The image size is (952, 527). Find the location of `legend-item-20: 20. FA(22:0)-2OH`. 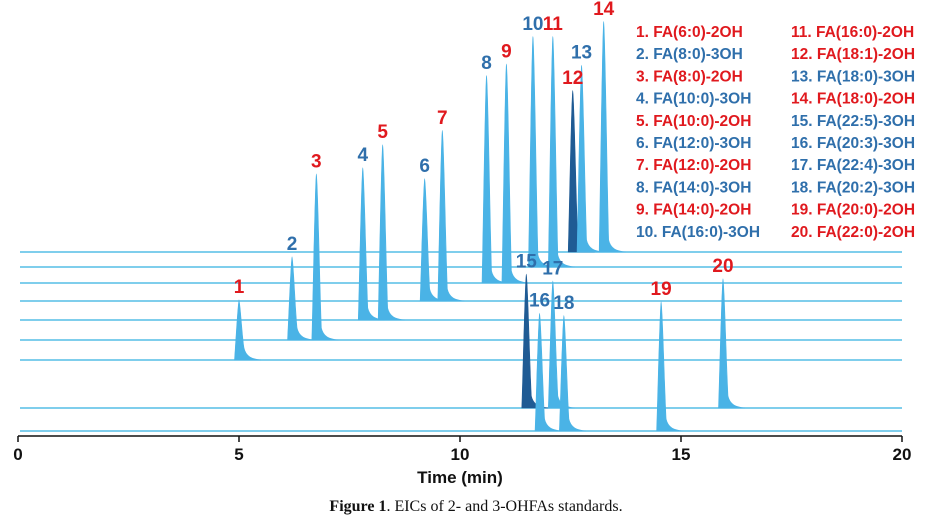

legend-item-20: 20. FA(22:0)-2OH is located at coordinates (853, 232).